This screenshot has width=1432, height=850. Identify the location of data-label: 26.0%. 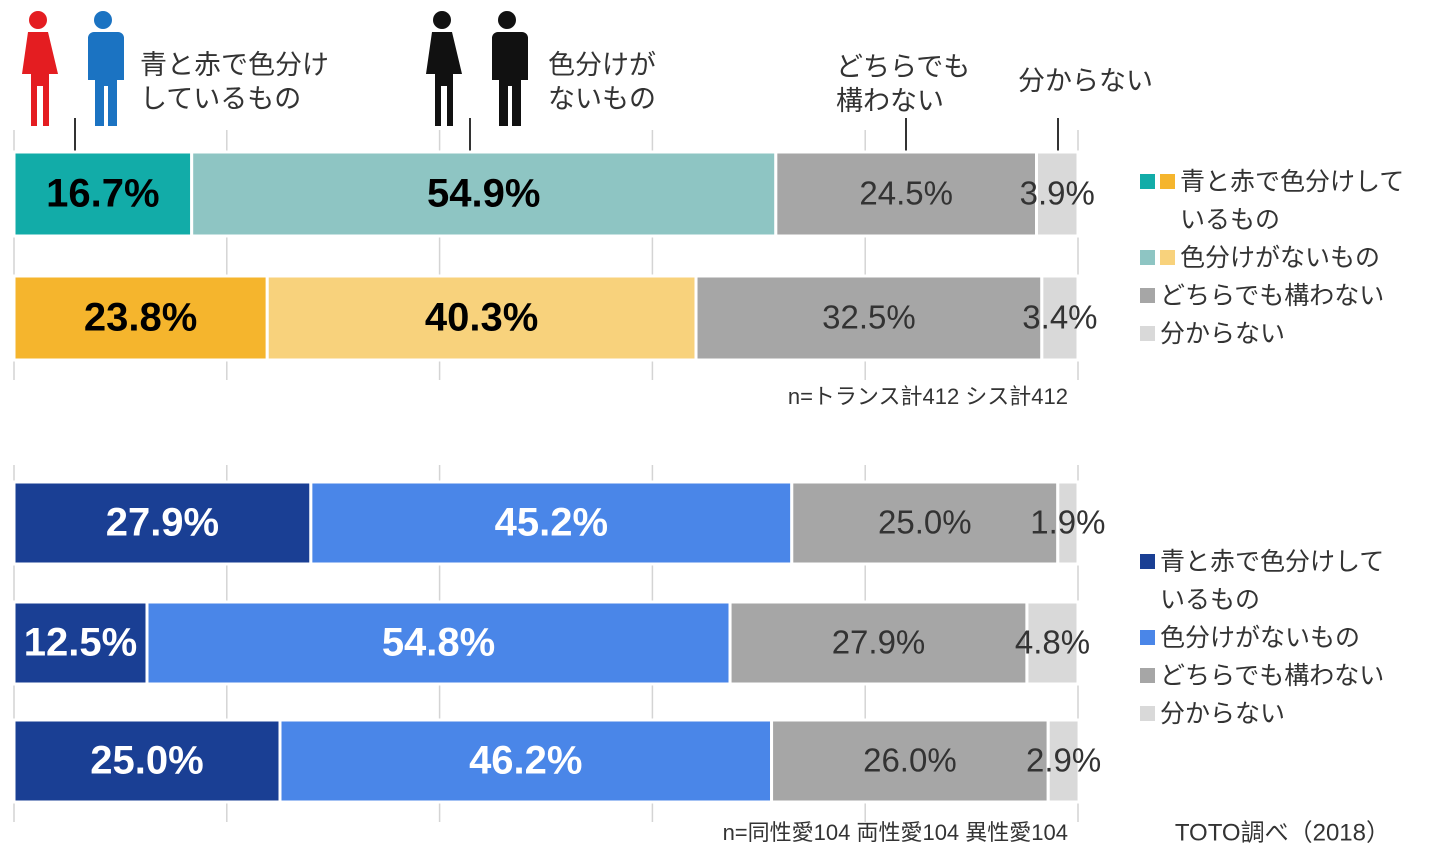
(910, 760).